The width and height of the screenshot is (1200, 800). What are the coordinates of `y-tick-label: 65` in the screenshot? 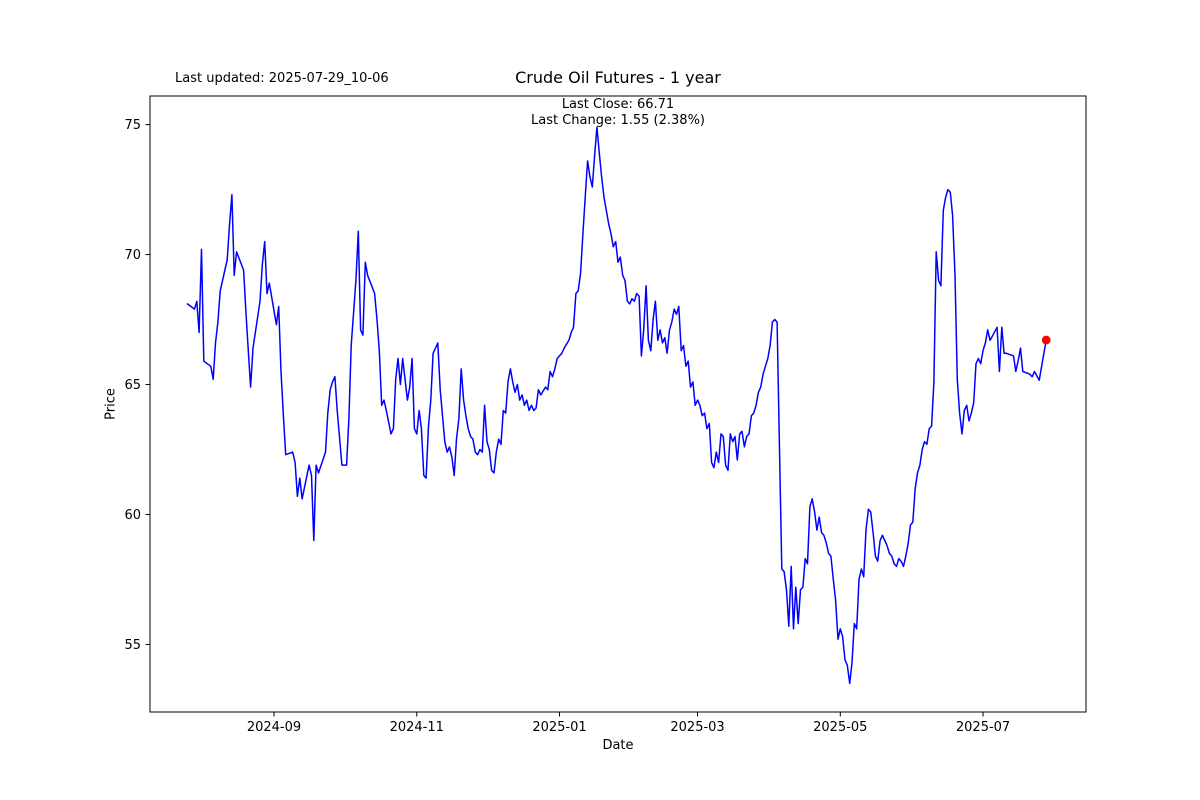 It's located at (132, 385).